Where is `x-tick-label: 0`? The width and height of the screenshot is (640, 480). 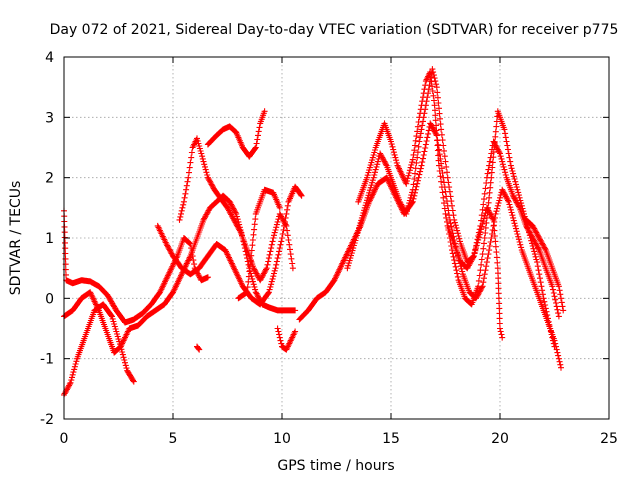
x-tick-label: 0 is located at coordinates (64, 439).